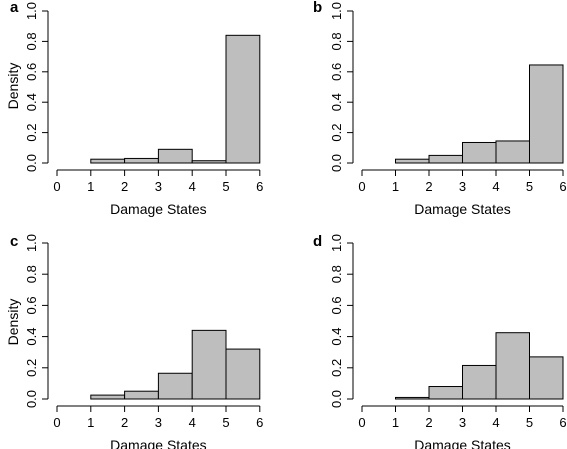 This screenshot has width=567, height=449. I want to click on panel-letter: a, so click(14, 8).